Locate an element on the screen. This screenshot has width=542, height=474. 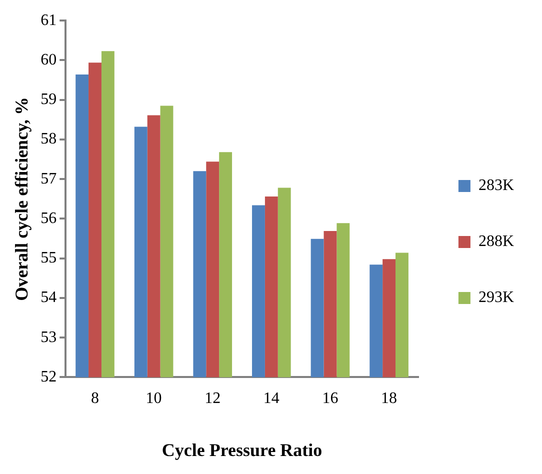
y-tick-label: 60 is located at coordinates (48, 59).